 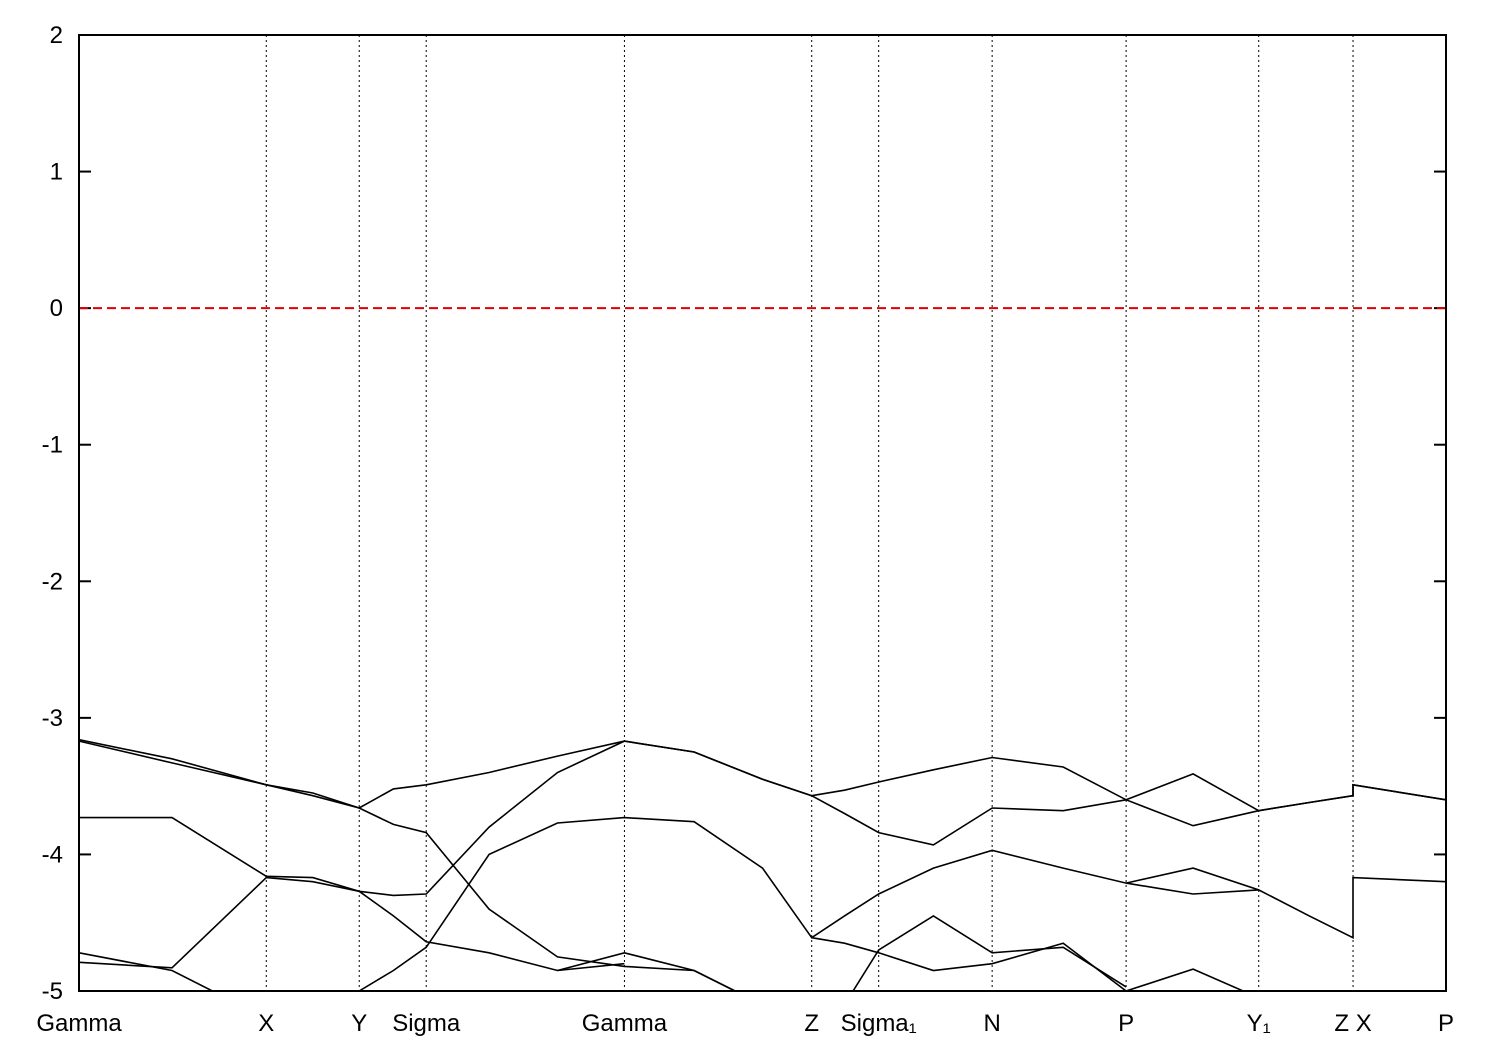 I want to click on y-tick-label: -1, so click(x=52, y=445).